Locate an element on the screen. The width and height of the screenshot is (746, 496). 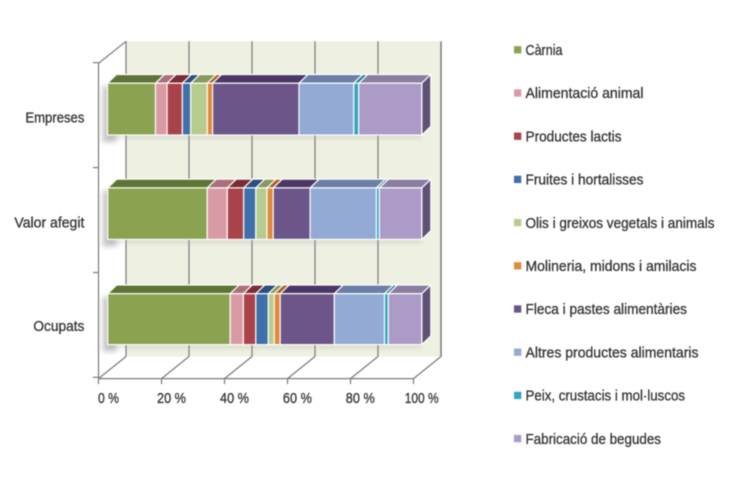
svg-text: 100 % is located at coordinates (422, 398).